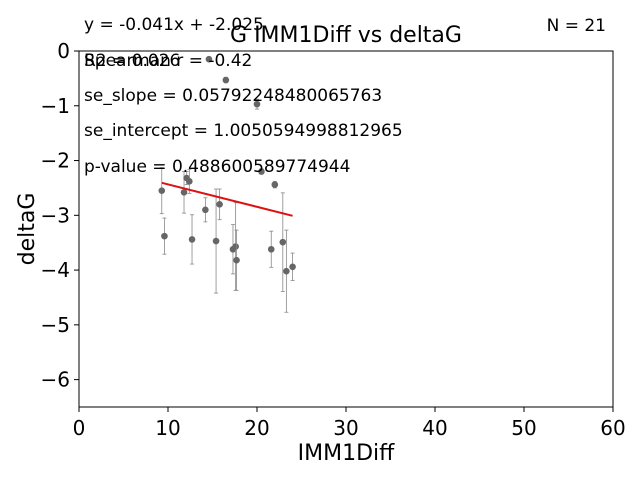 This screenshot has width=640, height=480. Describe the element at coordinates (256, 428) in the screenshot. I see `x-tick-label: 20` at that location.